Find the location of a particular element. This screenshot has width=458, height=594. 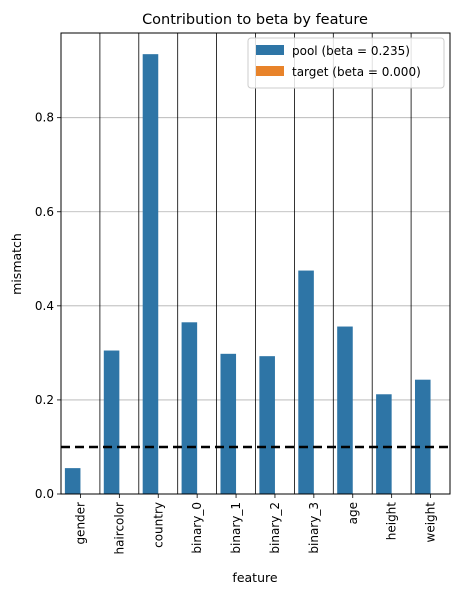

legend: pool (beta = 0.235) target (beta = 0.000) is located at coordinates (346, 63).